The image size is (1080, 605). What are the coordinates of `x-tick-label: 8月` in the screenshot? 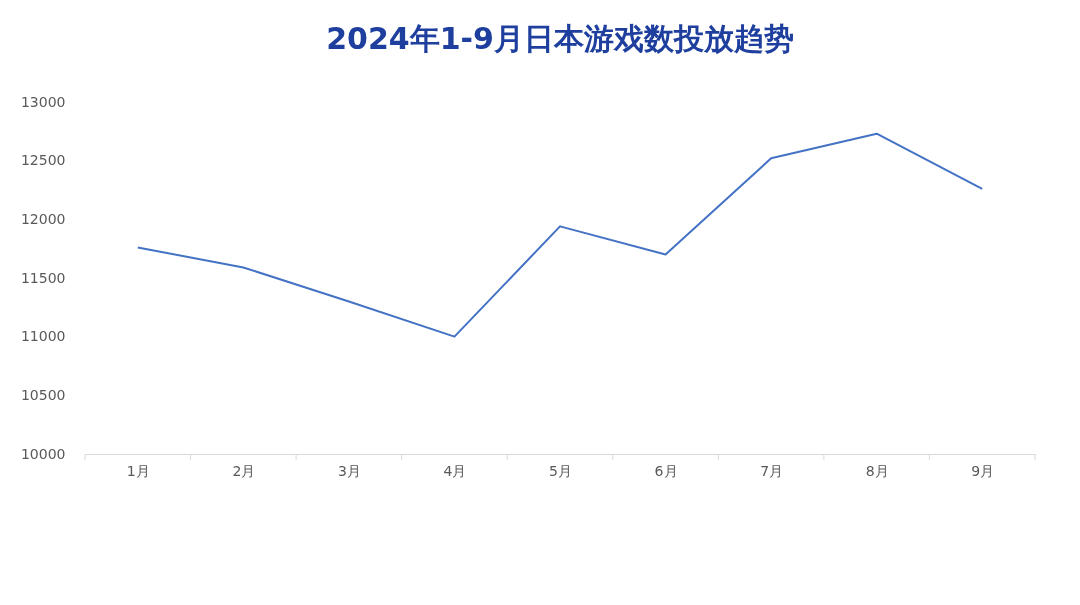 It's located at (877, 470).